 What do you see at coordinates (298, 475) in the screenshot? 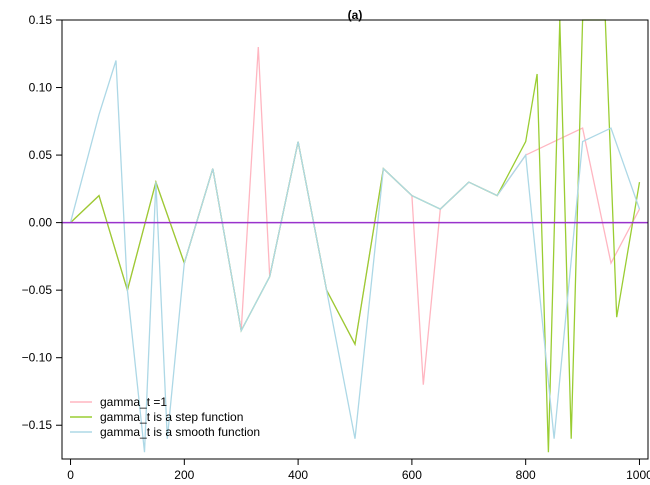
I see `x-tick-label: 400` at bounding box center [298, 475].